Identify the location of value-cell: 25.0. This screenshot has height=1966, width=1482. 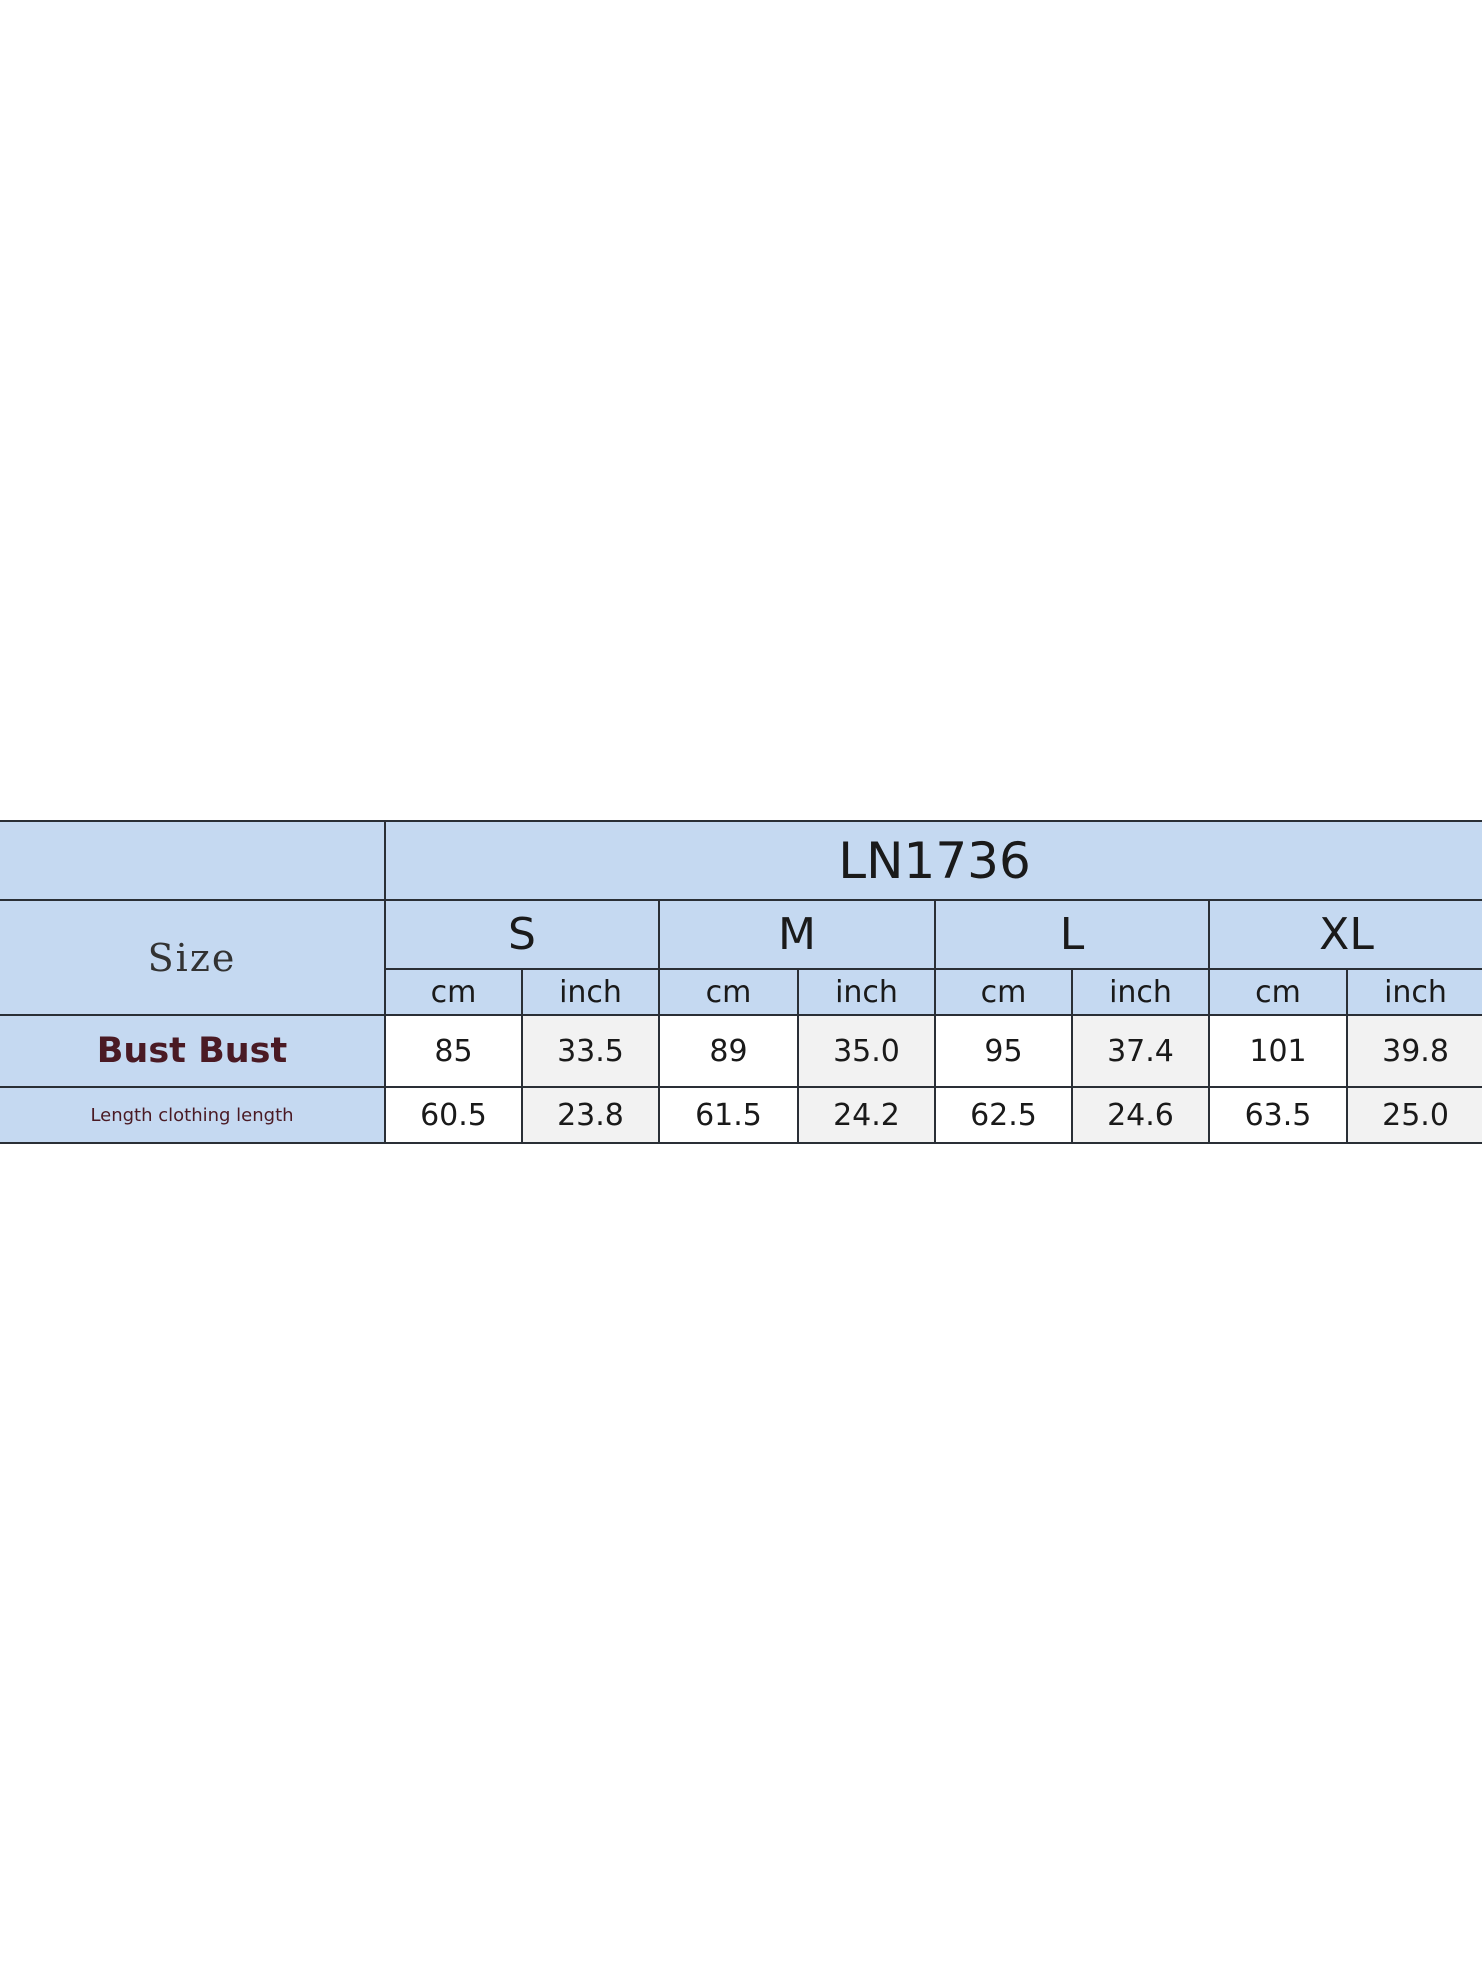
(1413, 1115).